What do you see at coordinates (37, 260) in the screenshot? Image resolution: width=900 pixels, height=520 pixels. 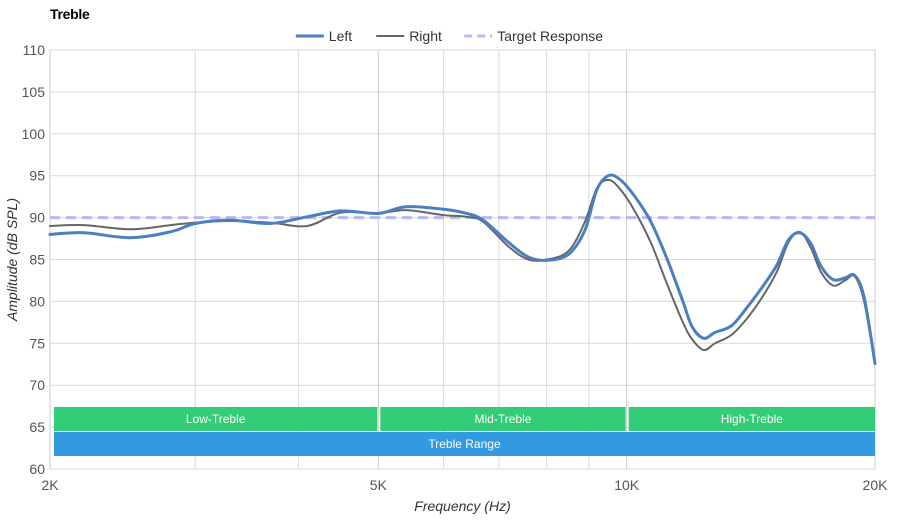 I see `y-tick-label: 85` at bounding box center [37, 260].